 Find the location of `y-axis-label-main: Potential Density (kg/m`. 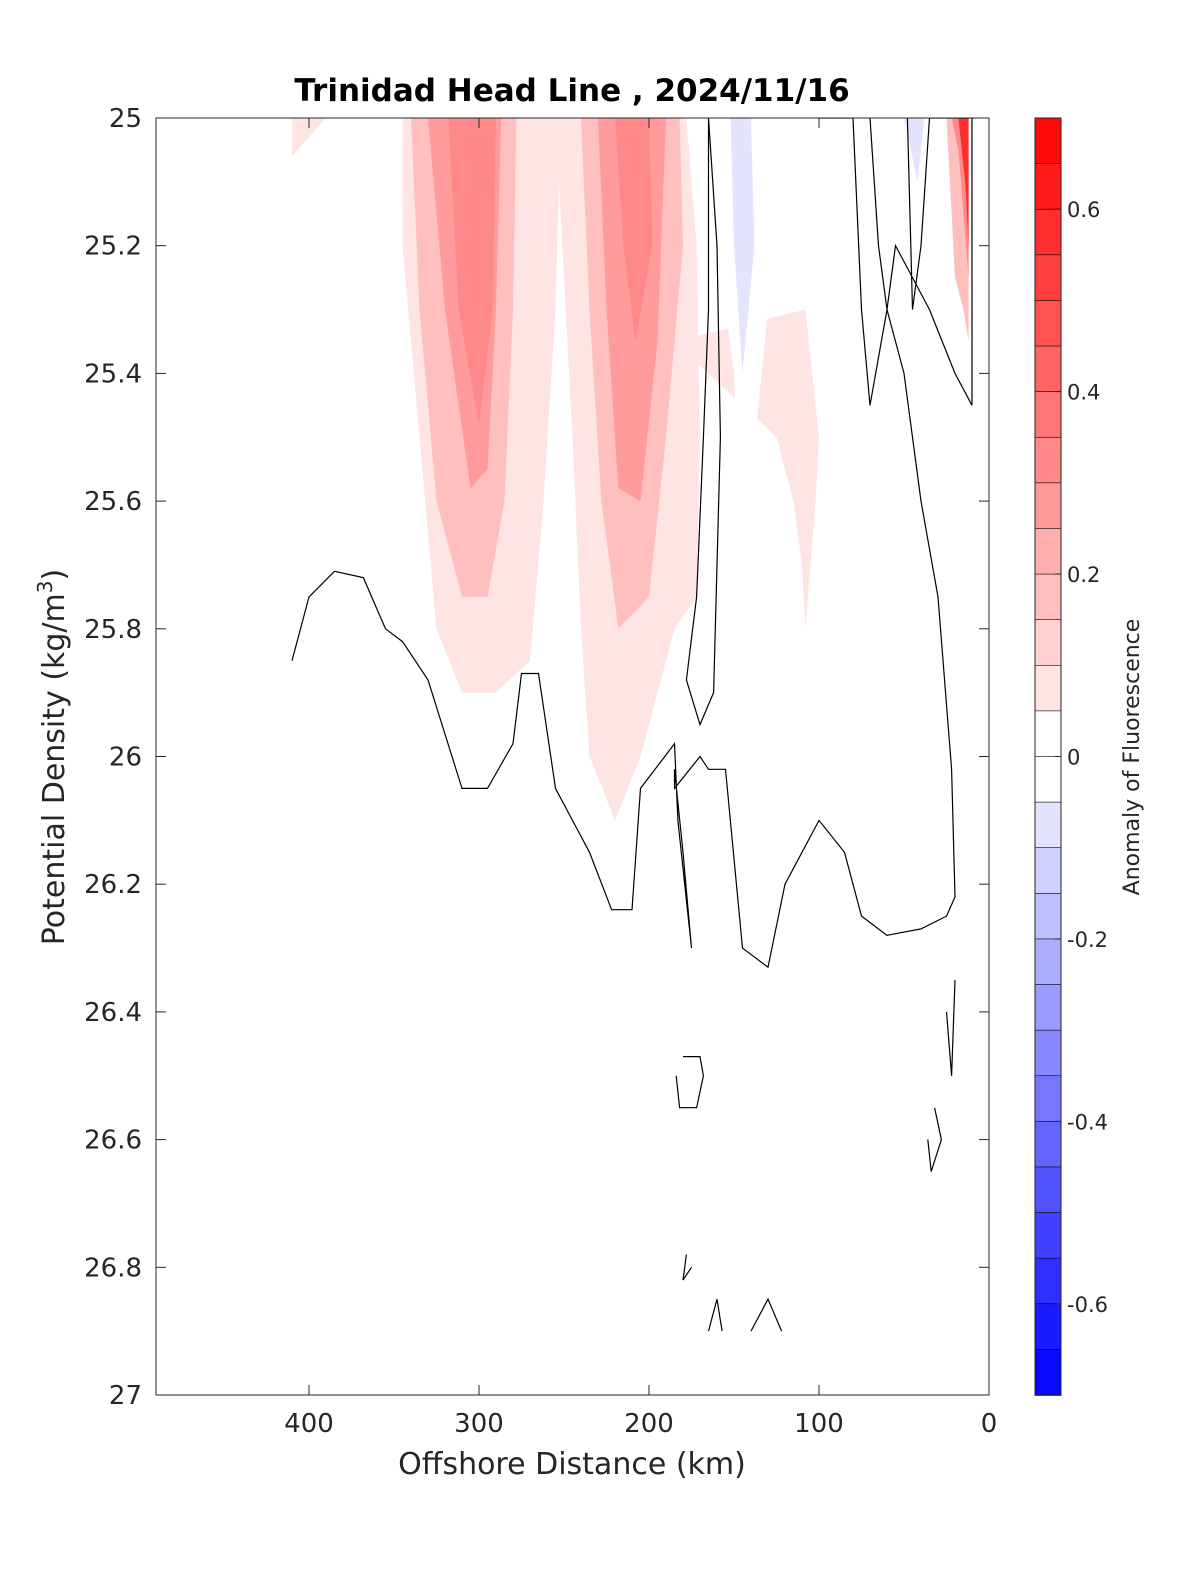

y-axis-label-main: Potential Density (kg/m is located at coordinates (54, 769).